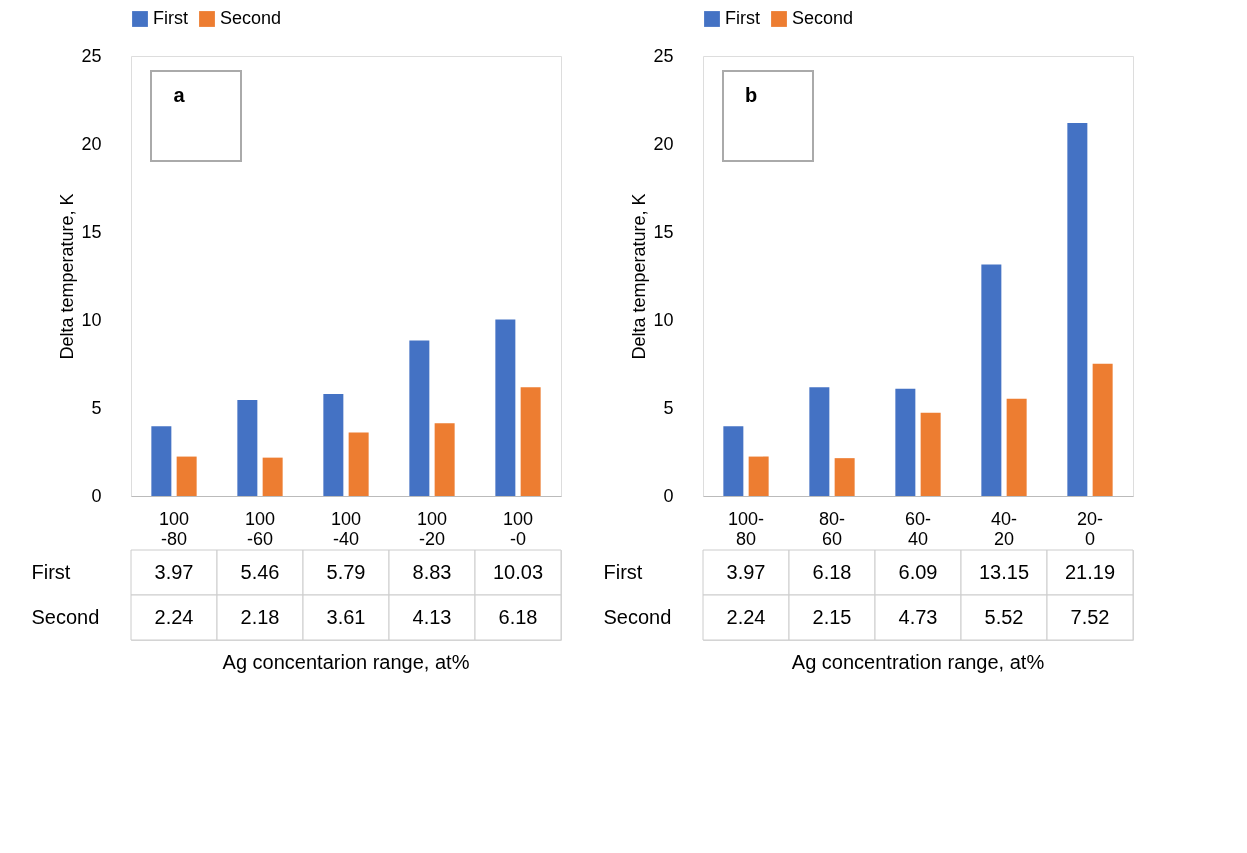  I want to click on data-label: 10.03, so click(518, 571).